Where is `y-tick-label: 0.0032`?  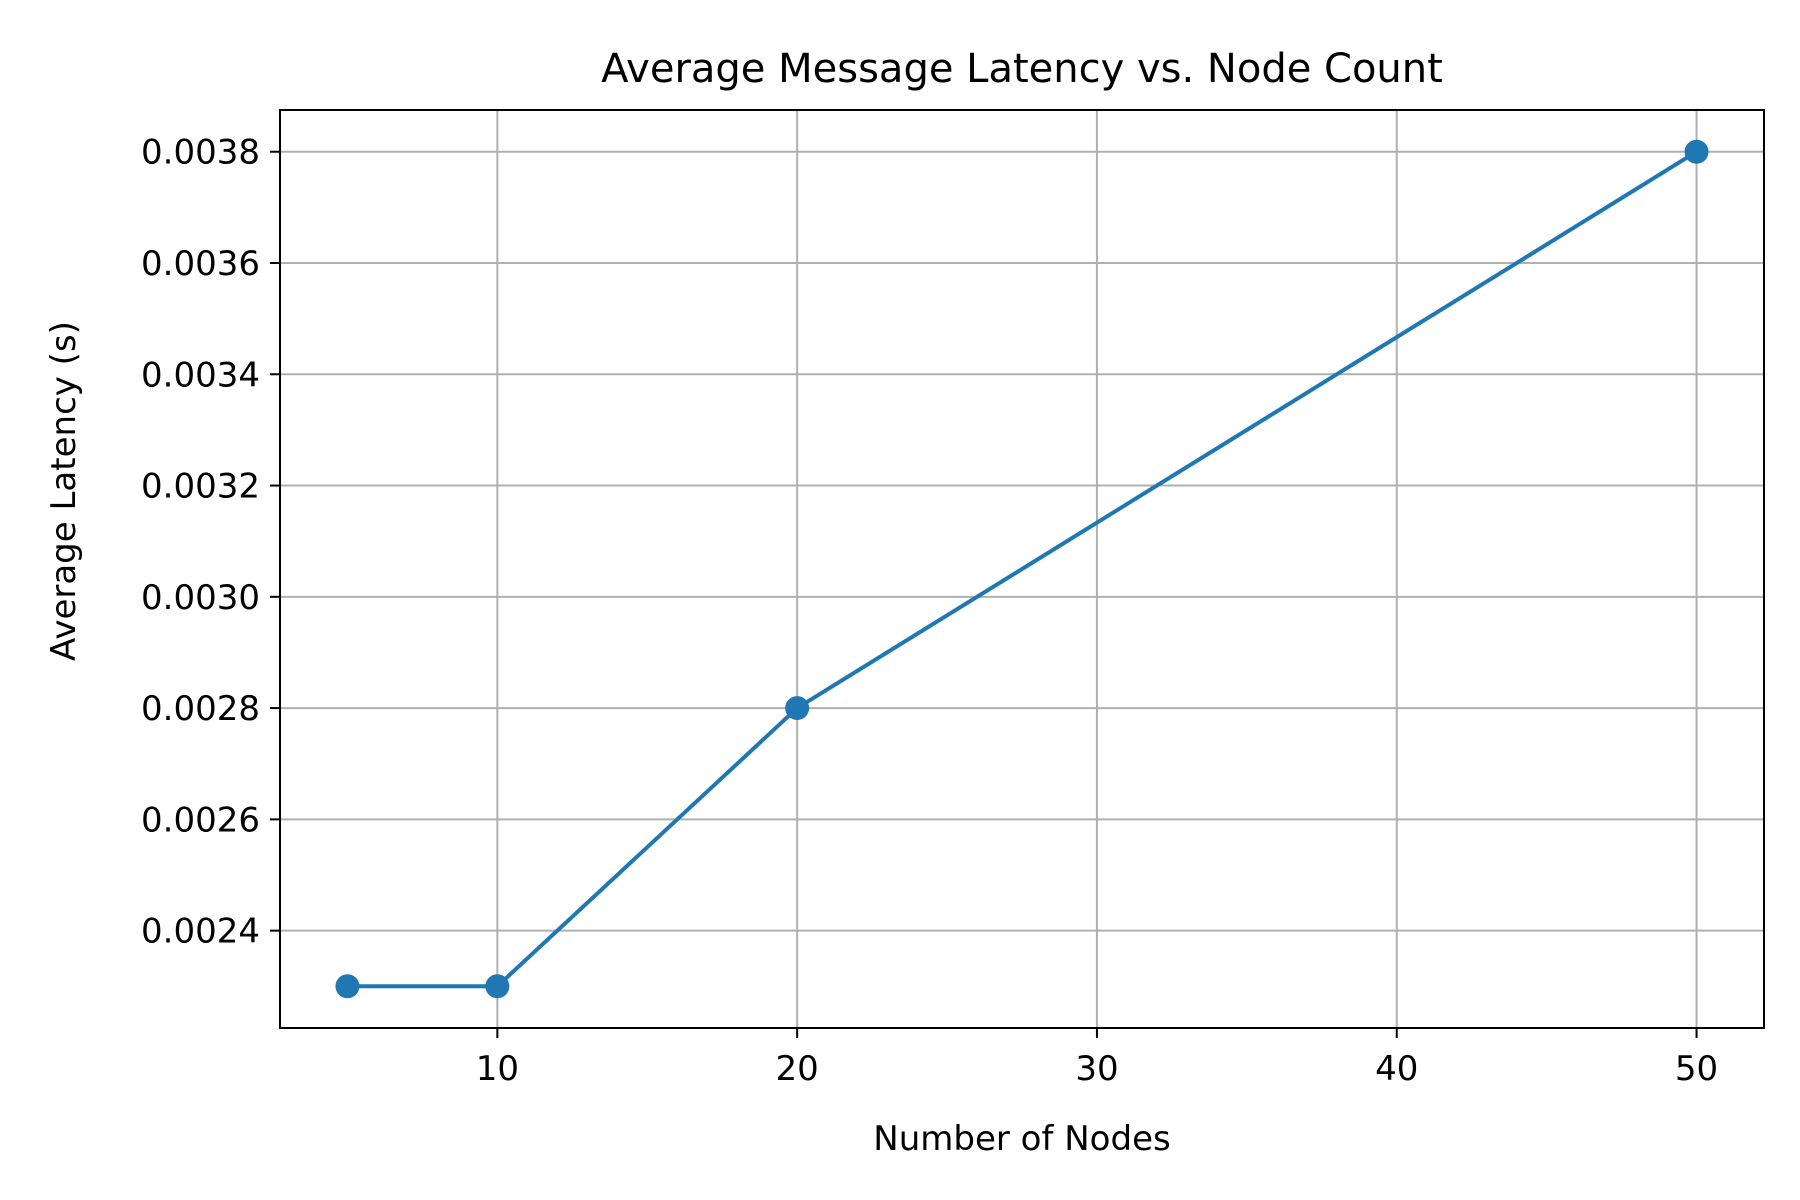 y-tick-label: 0.0032 is located at coordinates (200, 487).